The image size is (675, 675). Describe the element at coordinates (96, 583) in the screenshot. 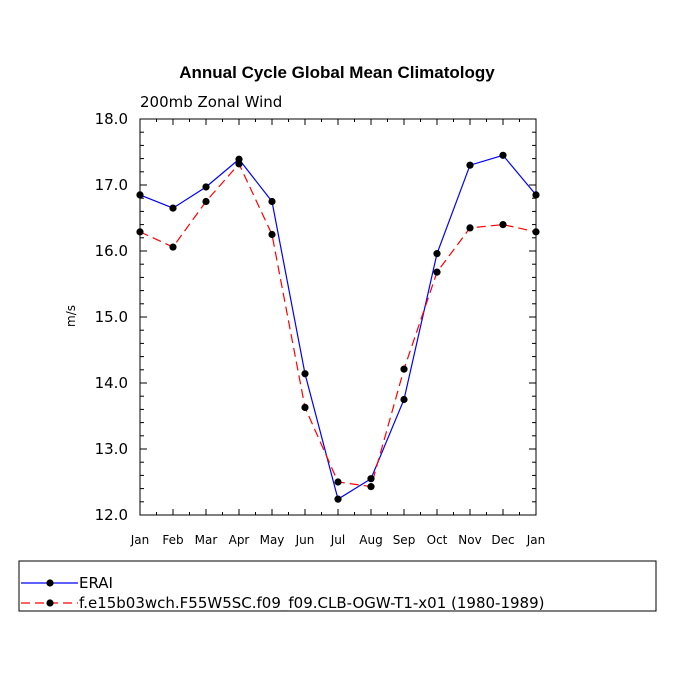

I see `legend-label: ERAI` at that location.